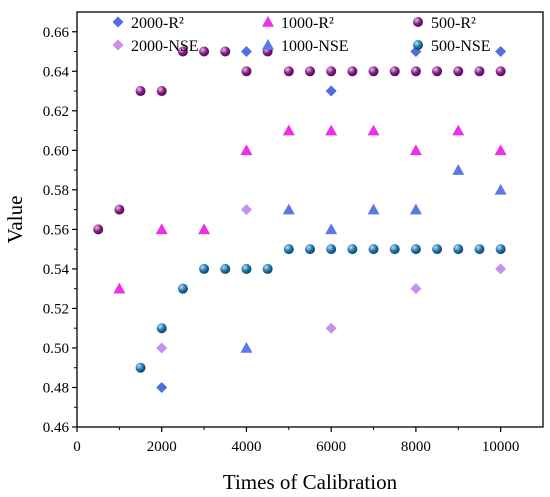 The image size is (550, 497). I want to click on x-axis-title: Times of Calibration, so click(310, 482).